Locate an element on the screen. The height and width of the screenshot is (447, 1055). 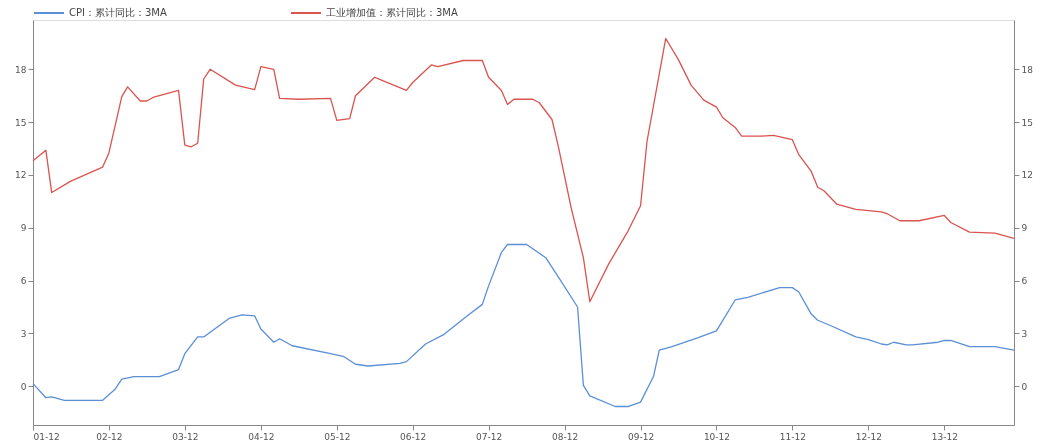
y2-tick-label: 15 is located at coordinates (1027, 122).